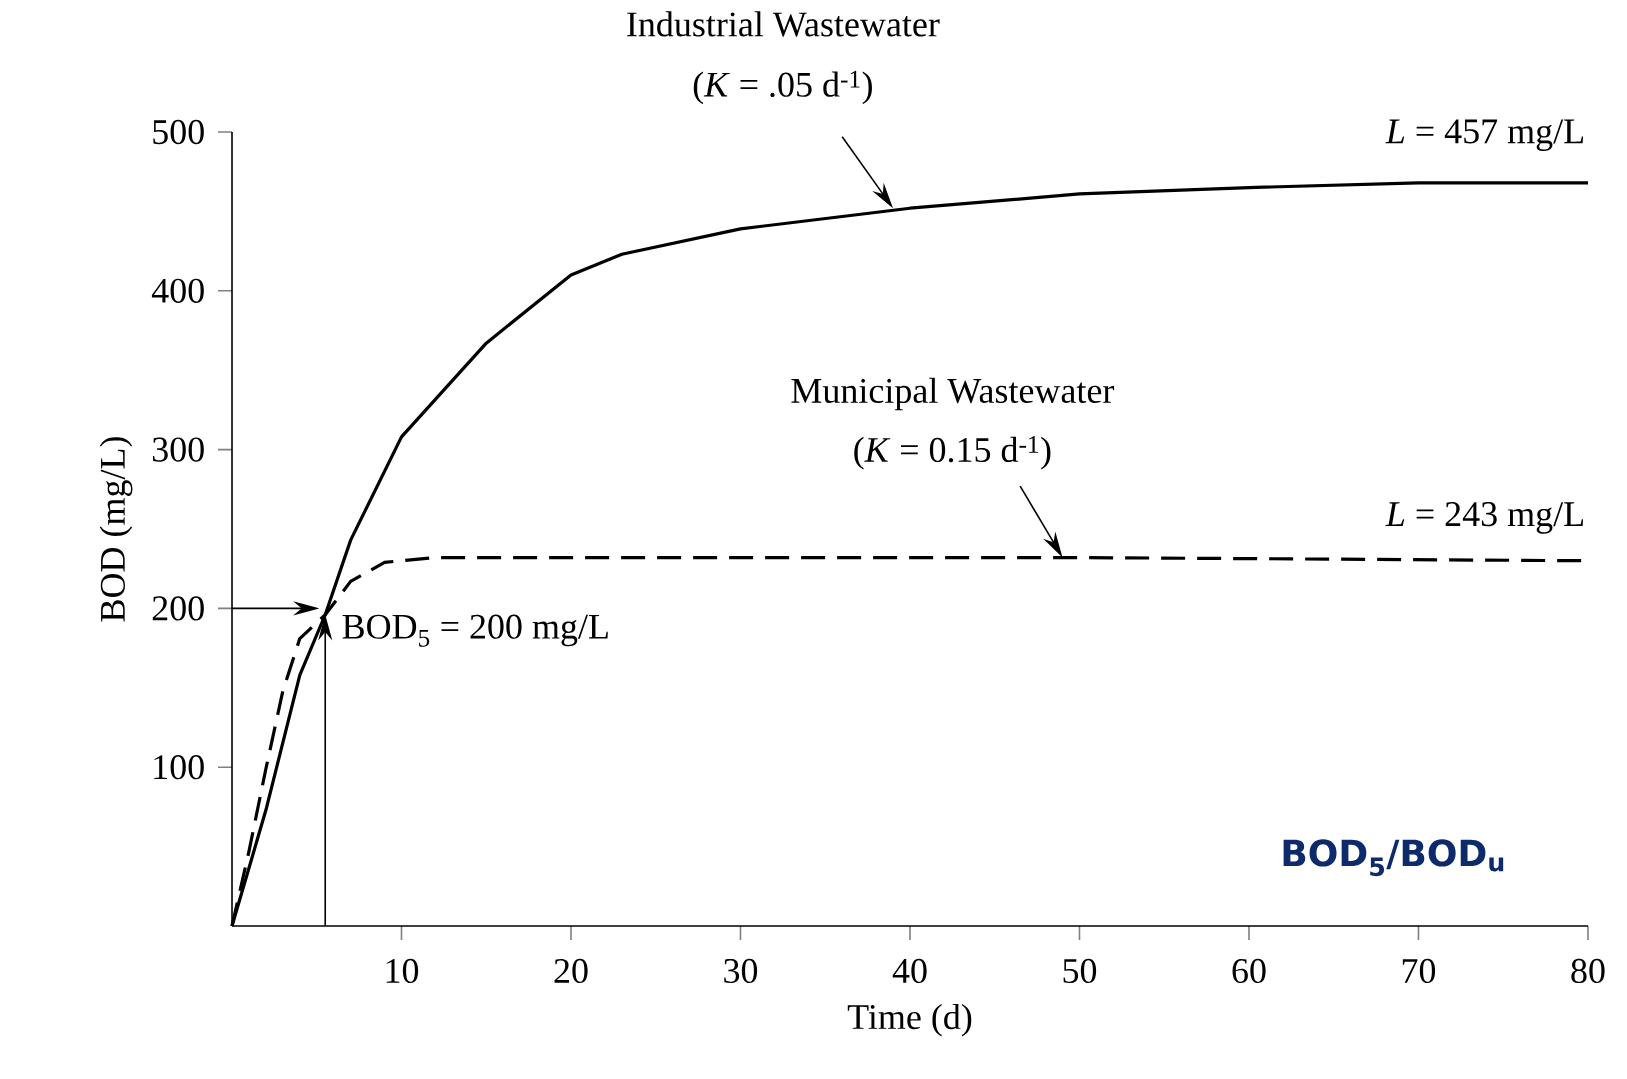 This screenshot has width=1627, height=1079. Describe the element at coordinates (571, 971) in the screenshot. I see `x-tick-label: 20` at that location.